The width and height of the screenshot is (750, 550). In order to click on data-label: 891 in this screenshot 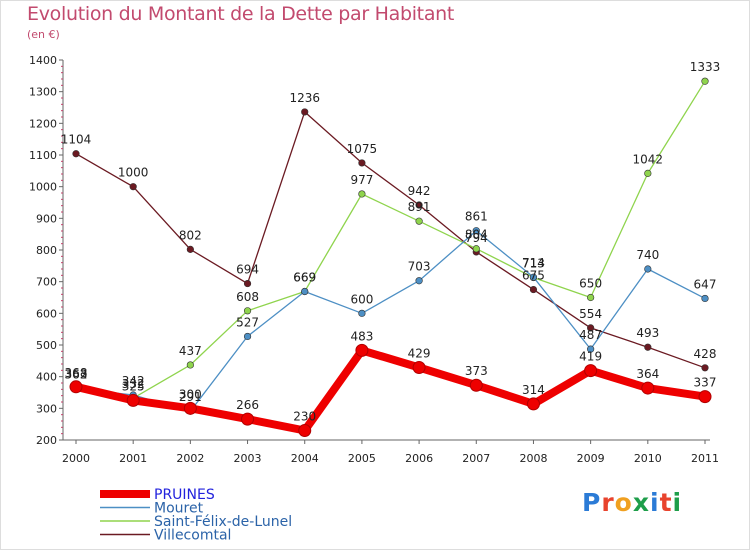, I will do `click(419, 207)`.